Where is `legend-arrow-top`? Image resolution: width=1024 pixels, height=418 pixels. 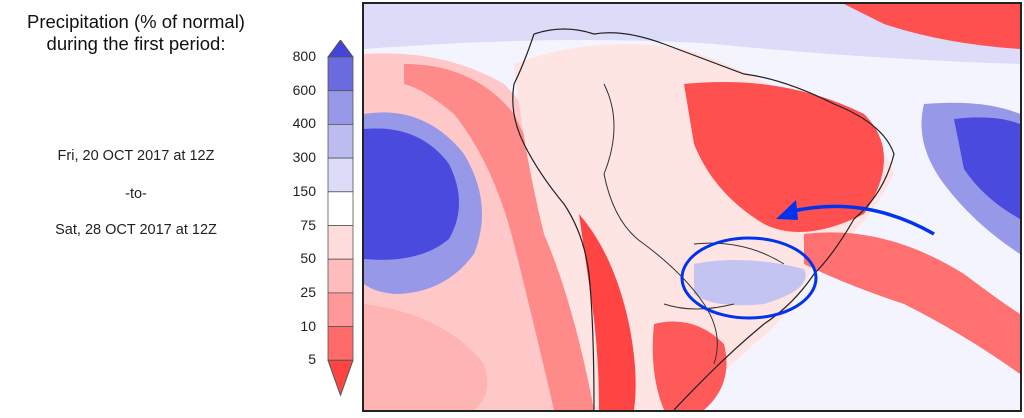 legend-arrow-top is located at coordinates (340, 49).